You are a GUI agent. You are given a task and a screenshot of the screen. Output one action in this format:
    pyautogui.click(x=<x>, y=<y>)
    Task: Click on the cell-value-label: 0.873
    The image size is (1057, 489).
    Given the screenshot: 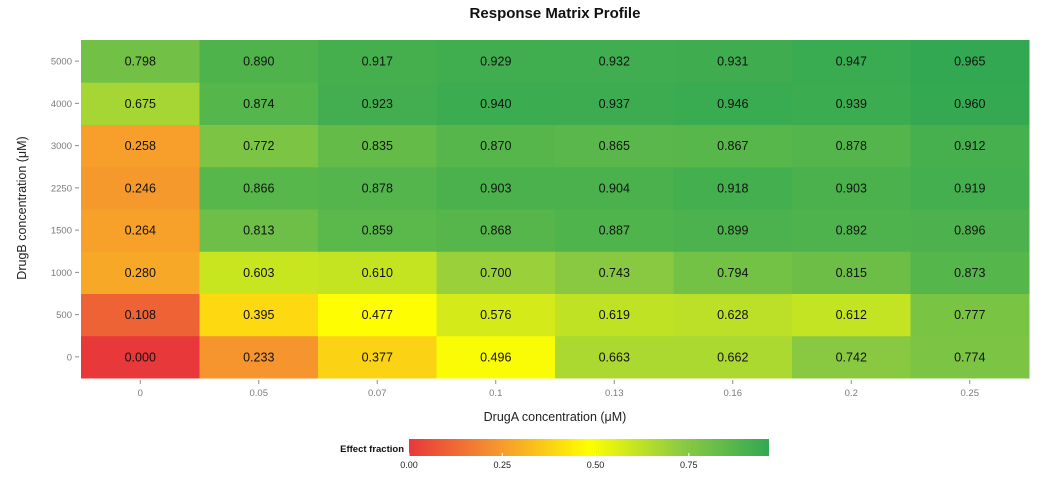 What is the action you would take?
    pyautogui.click(x=969, y=273)
    